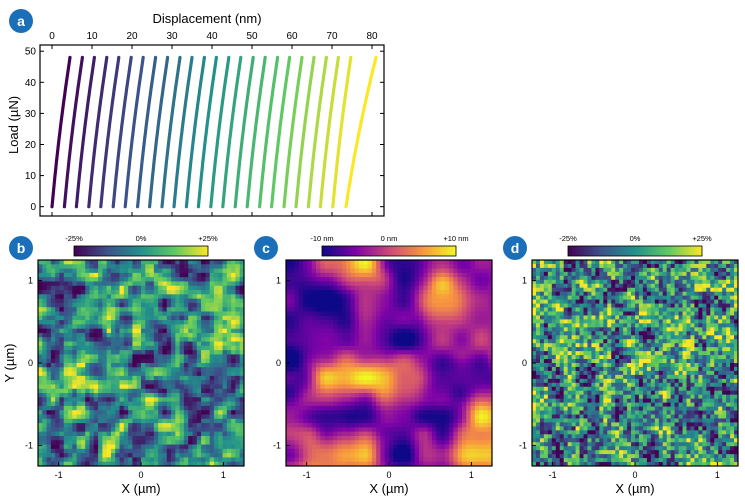  Describe the element at coordinates (31, 52) in the screenshot. I see `y-tick-label-a-5: 50` at that location.